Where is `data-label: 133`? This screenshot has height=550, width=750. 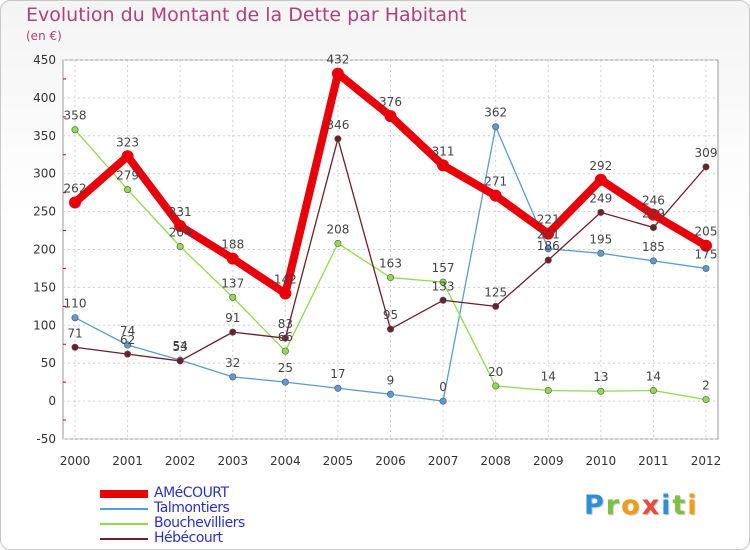
data-label: 133 is located at coordinates (443, 286).